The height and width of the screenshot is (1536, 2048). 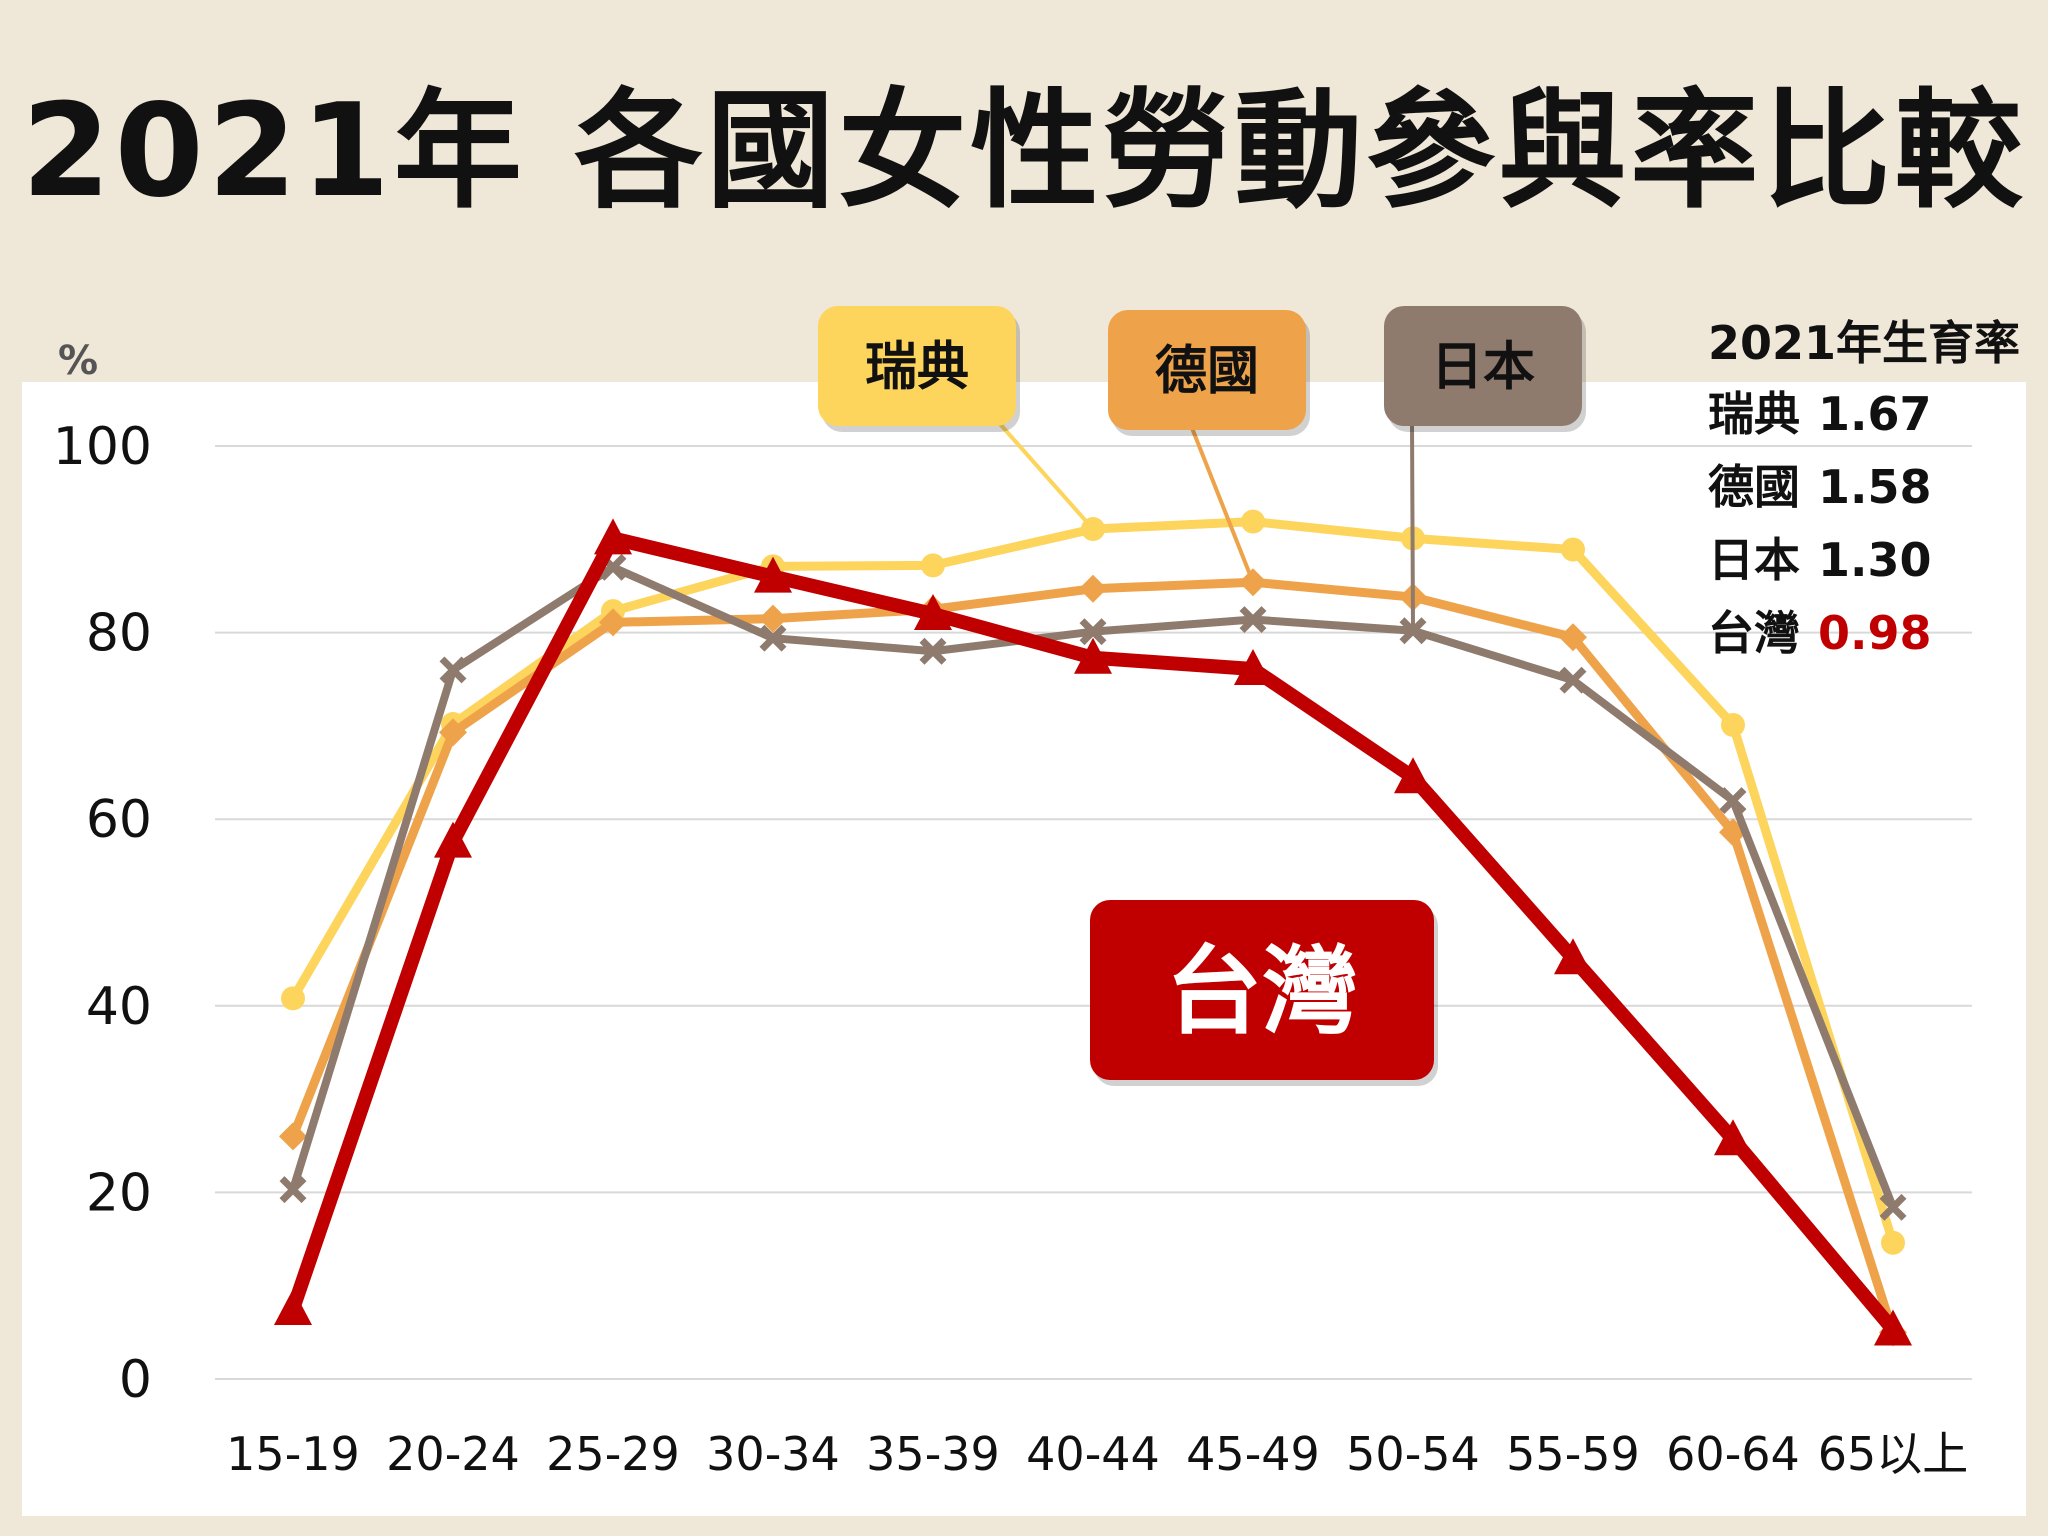 What do you see at coordinates (1875, 487) in the screenshot?
I see `fertility-value: 1.58` at bounding box center [1875, 487].